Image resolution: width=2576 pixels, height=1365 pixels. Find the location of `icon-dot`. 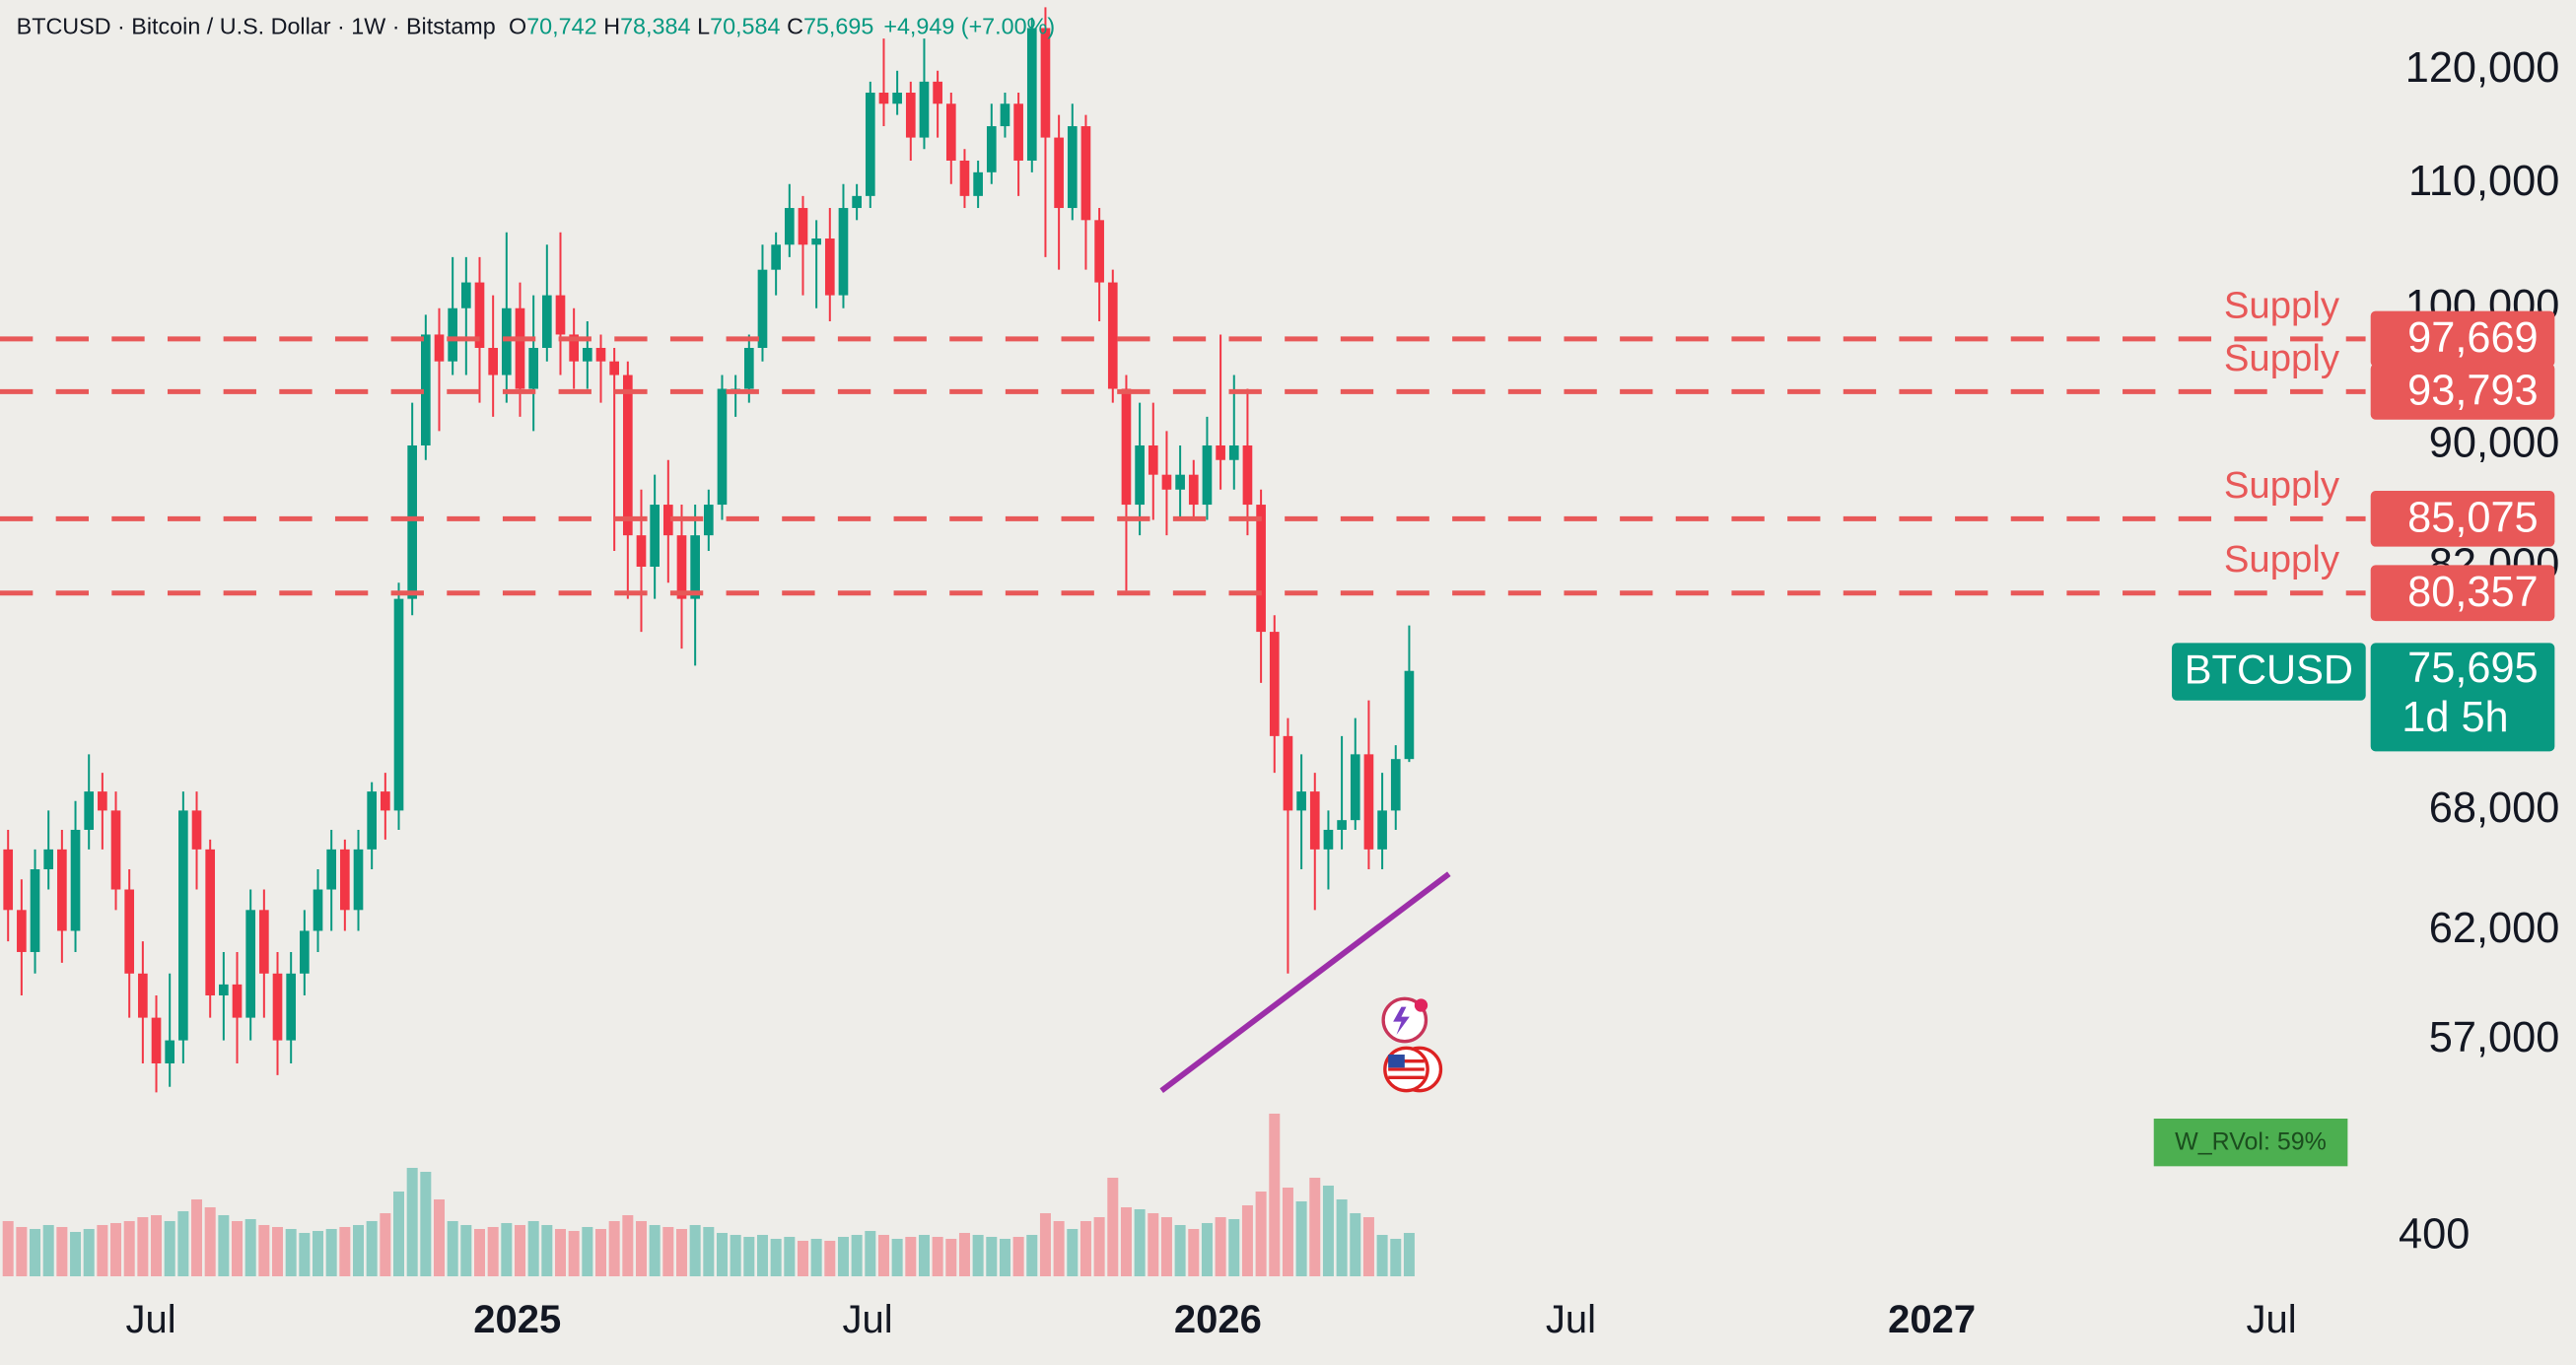

icon-dot is located at coordinates (1421, 1005).